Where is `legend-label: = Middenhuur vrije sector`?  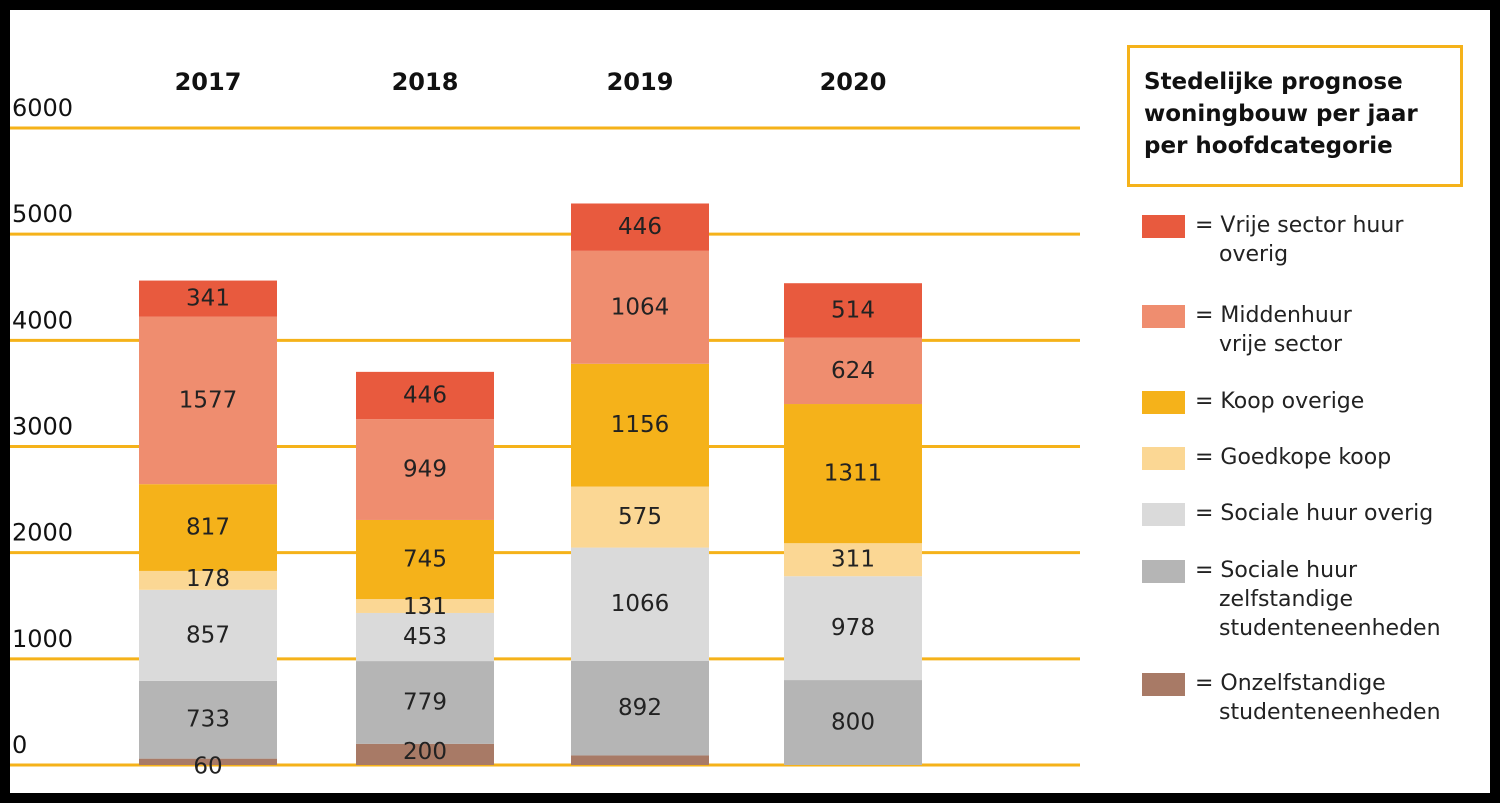 legend-label: = Middenhuur vrije sector is located at coordinates (1340, 330).